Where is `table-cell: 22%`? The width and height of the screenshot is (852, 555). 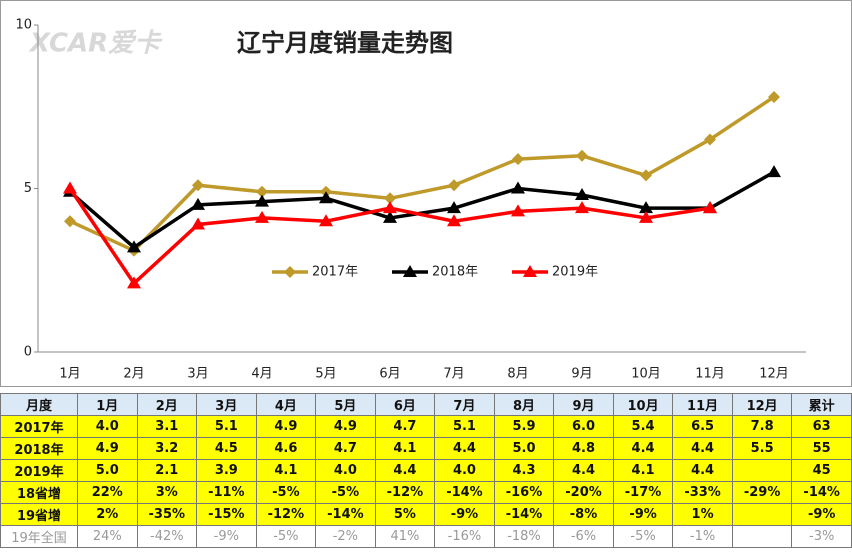 table-cell: 22% is located at coordinates (107, 492).